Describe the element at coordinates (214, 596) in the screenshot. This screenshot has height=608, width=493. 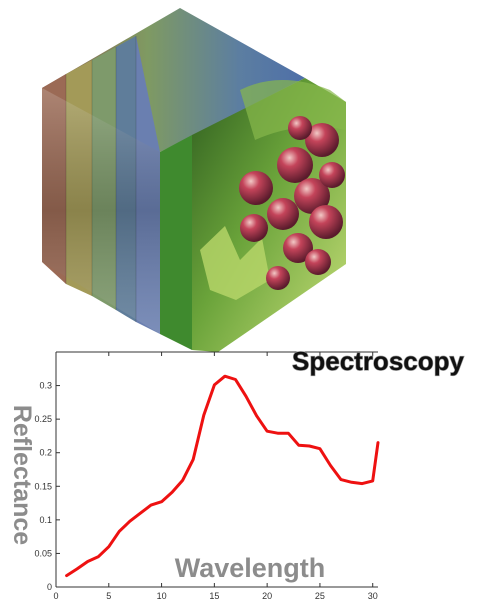
I see `x-tick-label: 15` at that location.